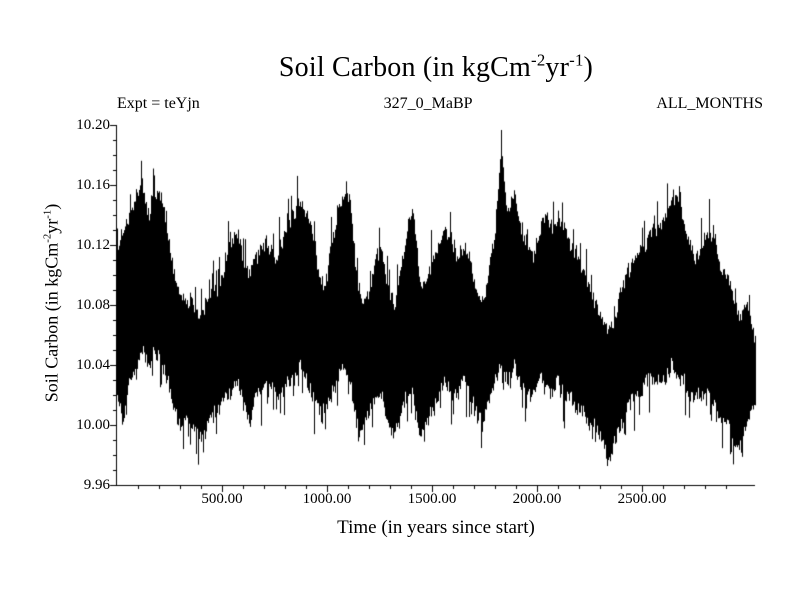 The width and height of the screenshot is (800, 600). Describe the element at coordinates (93, 425) in the screenshot. I see `y-tick-label-5: 10.00` at that location.